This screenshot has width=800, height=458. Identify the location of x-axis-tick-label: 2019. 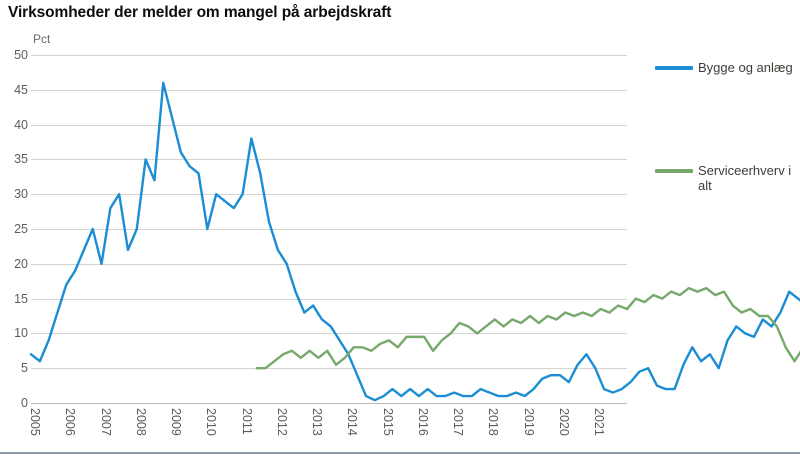
(528, 422).